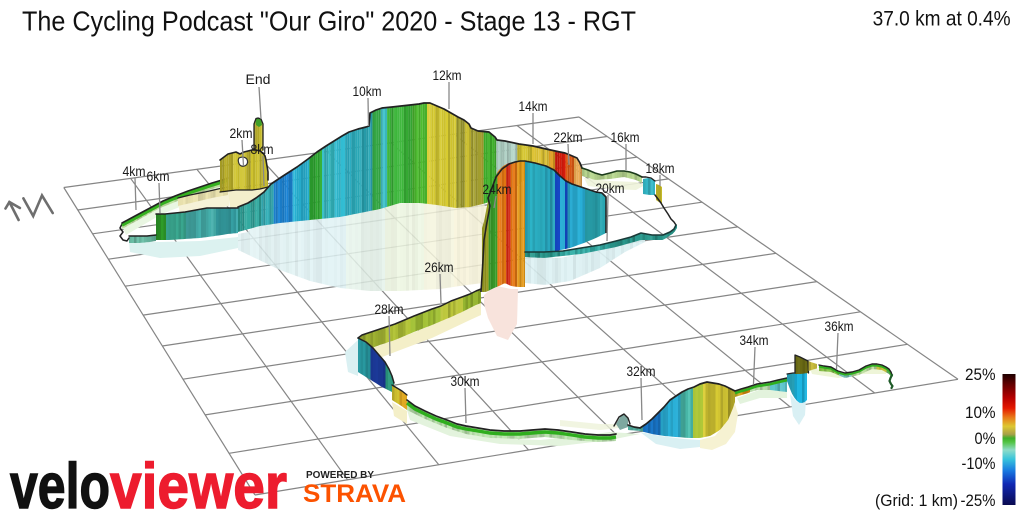  Describe the element at coordinates (660, 168) in the screenshot. I see `svg-text: 18km` at that location.